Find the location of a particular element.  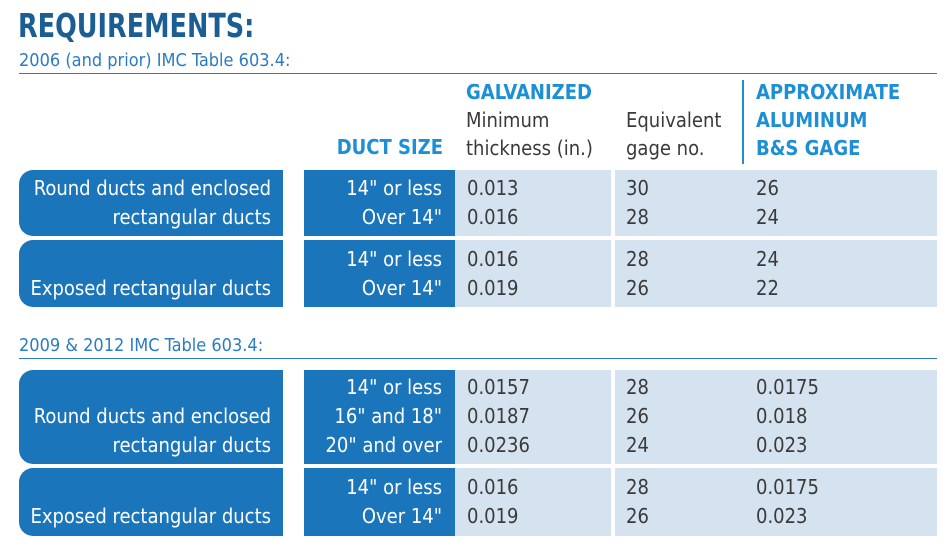

thickness-cell: 0.0187 is located at coordinates (498, 416).